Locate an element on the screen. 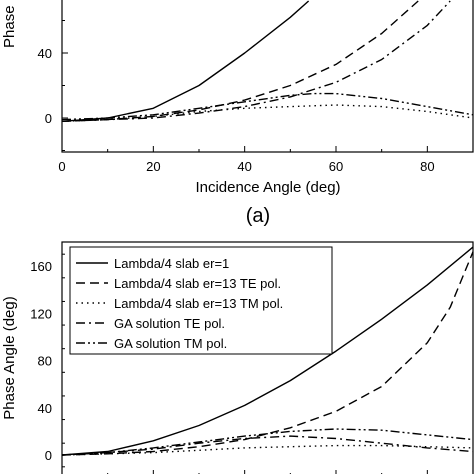  panel-label-a: (a) is located at coordinates (258, 216).